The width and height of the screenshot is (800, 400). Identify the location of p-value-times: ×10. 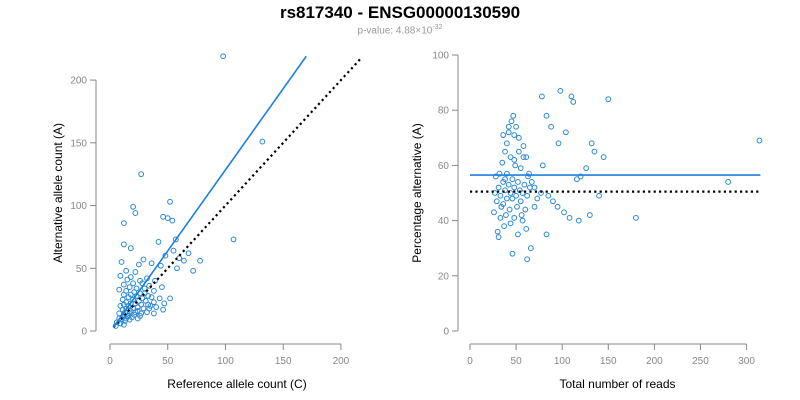
(424, 31).